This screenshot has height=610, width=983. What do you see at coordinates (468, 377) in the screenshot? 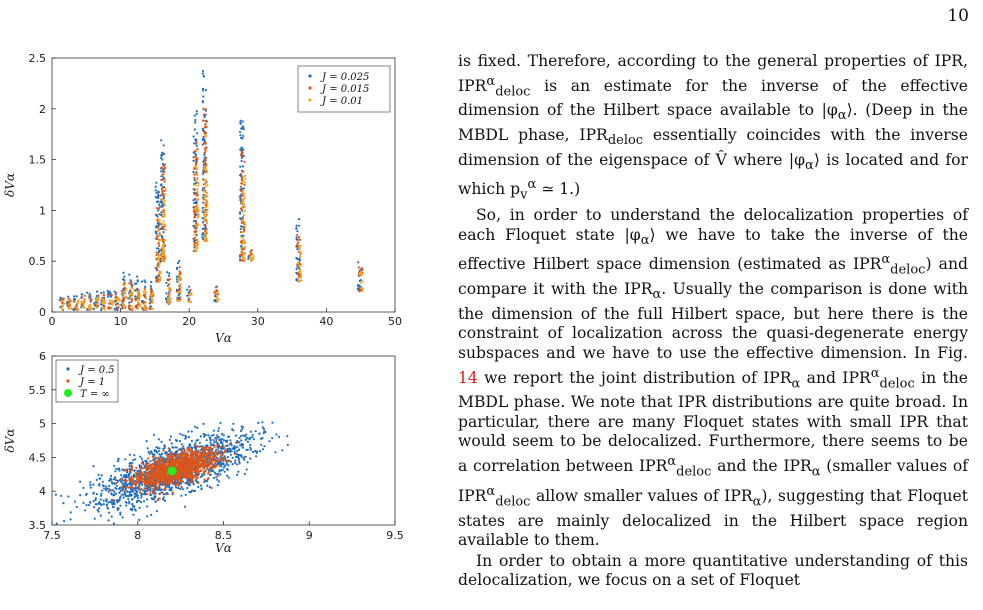
I see `figure-reference-link: 14` at bounding box center [468, 377].